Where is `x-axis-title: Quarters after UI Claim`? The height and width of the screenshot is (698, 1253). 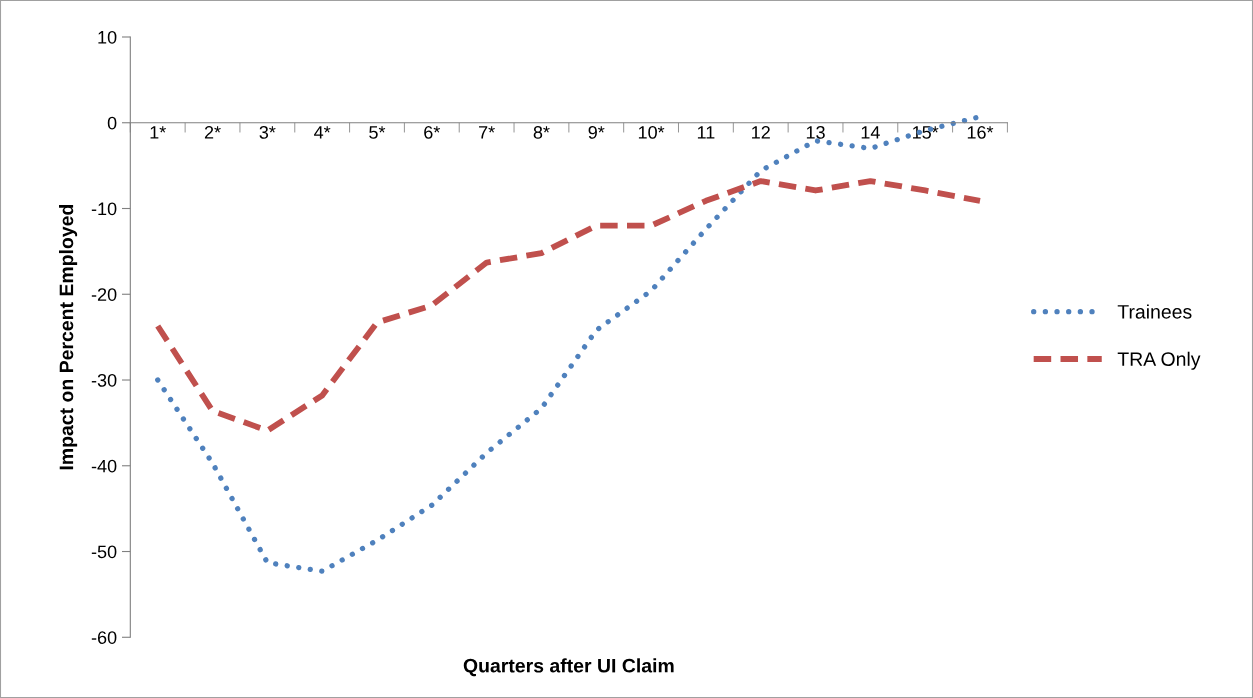
x-axis-title: Quarters after UI Claim is located at coordinates (568, 667).